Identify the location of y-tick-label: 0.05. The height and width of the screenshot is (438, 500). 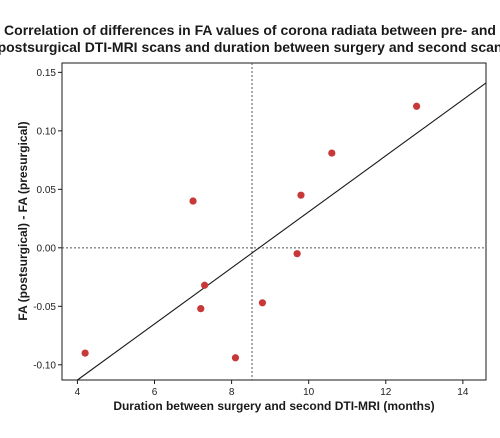
(47, 190).